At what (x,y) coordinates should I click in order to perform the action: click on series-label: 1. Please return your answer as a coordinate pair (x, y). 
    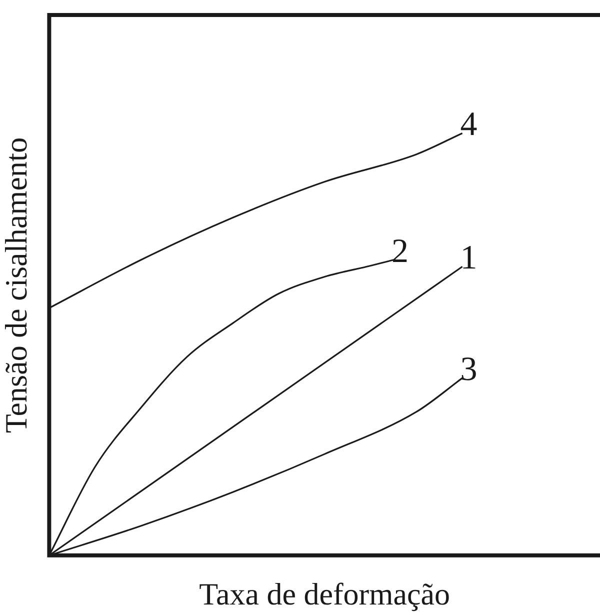
    Looking at the image, I should click on (469, 258).